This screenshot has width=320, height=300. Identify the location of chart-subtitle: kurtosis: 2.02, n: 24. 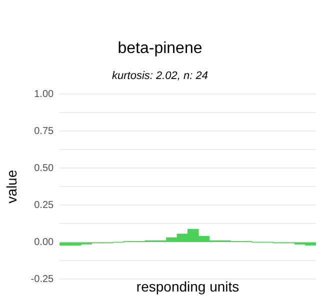
(160, 76).